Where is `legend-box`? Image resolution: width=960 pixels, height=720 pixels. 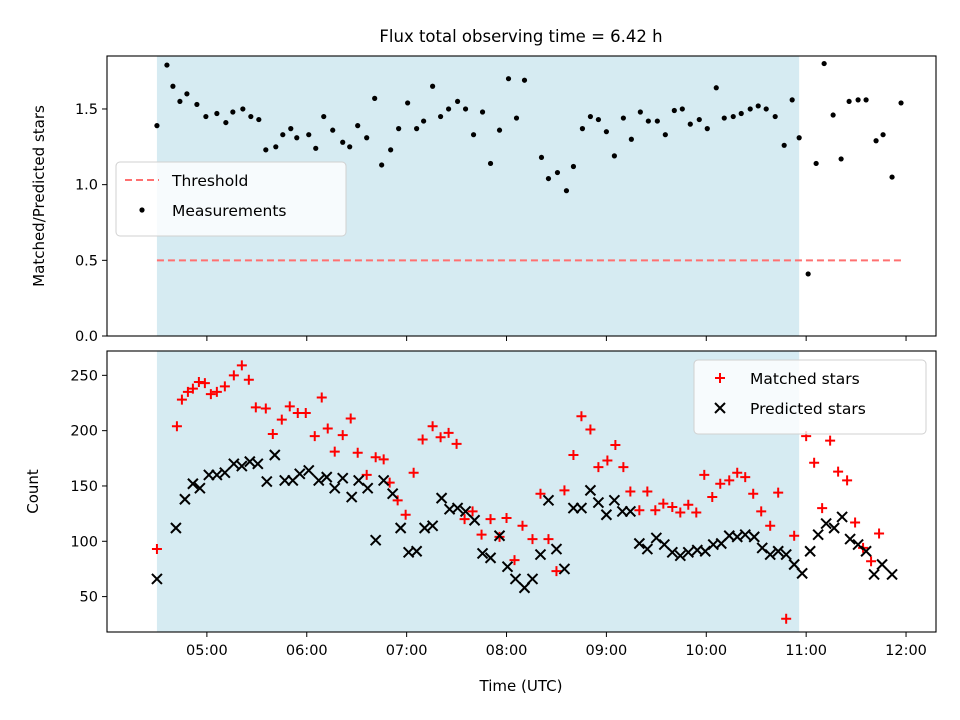
legend-box is located at coordinates (810, 397).